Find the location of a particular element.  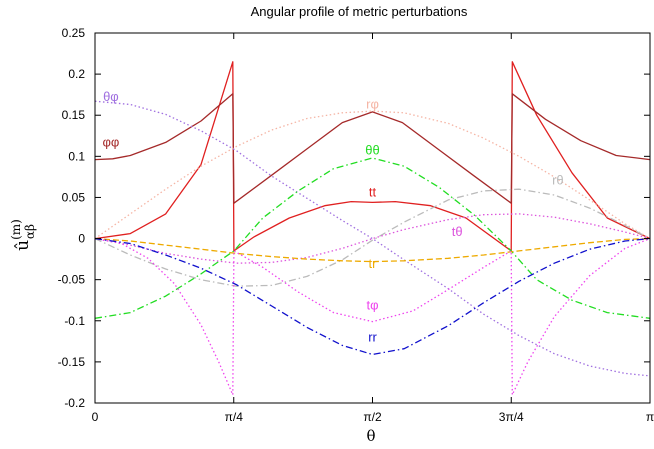

x-tick-label: π/2 is located at coordinates (372, 417).